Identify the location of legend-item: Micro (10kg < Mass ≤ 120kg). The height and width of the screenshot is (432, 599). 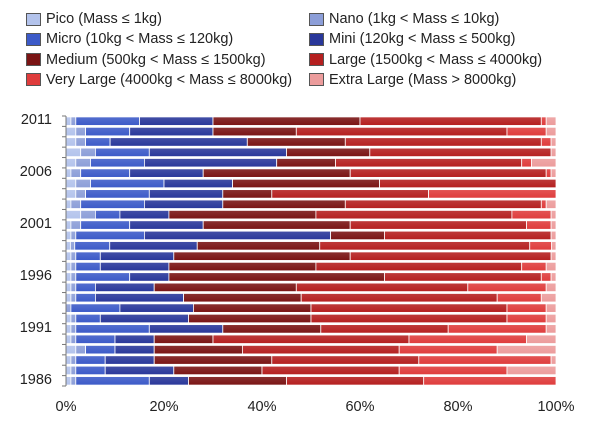
(129, 39).